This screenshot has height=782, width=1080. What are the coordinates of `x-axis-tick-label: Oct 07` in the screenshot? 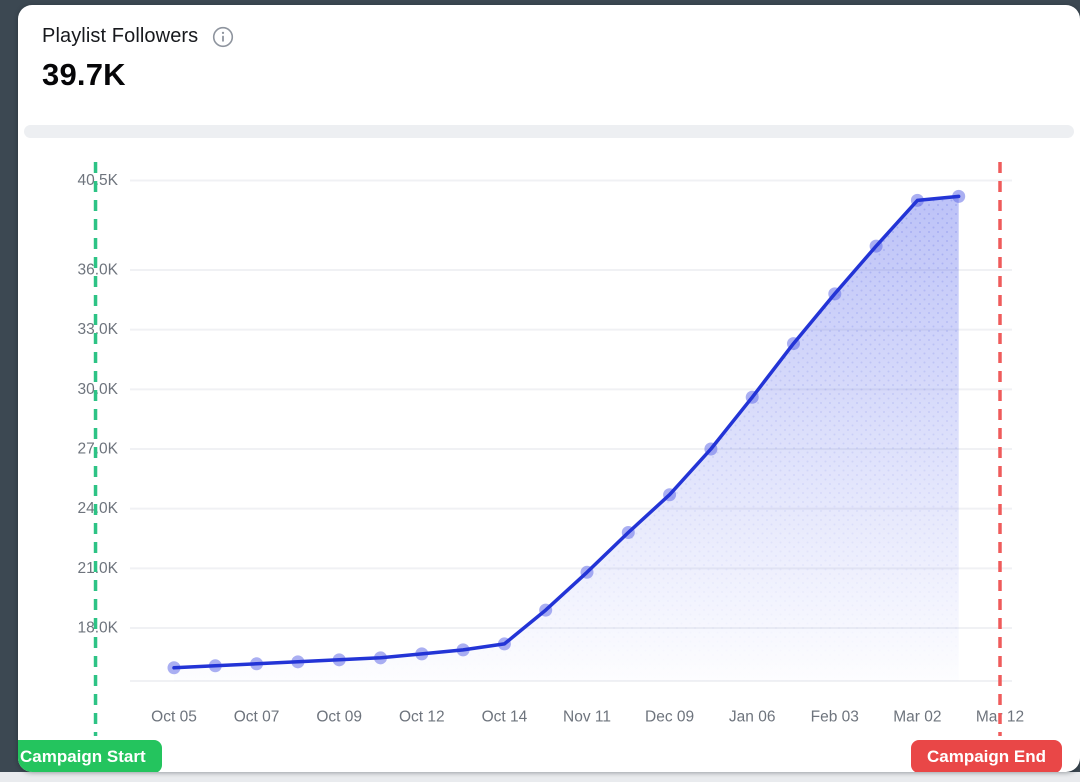 It's located at (257, 717).